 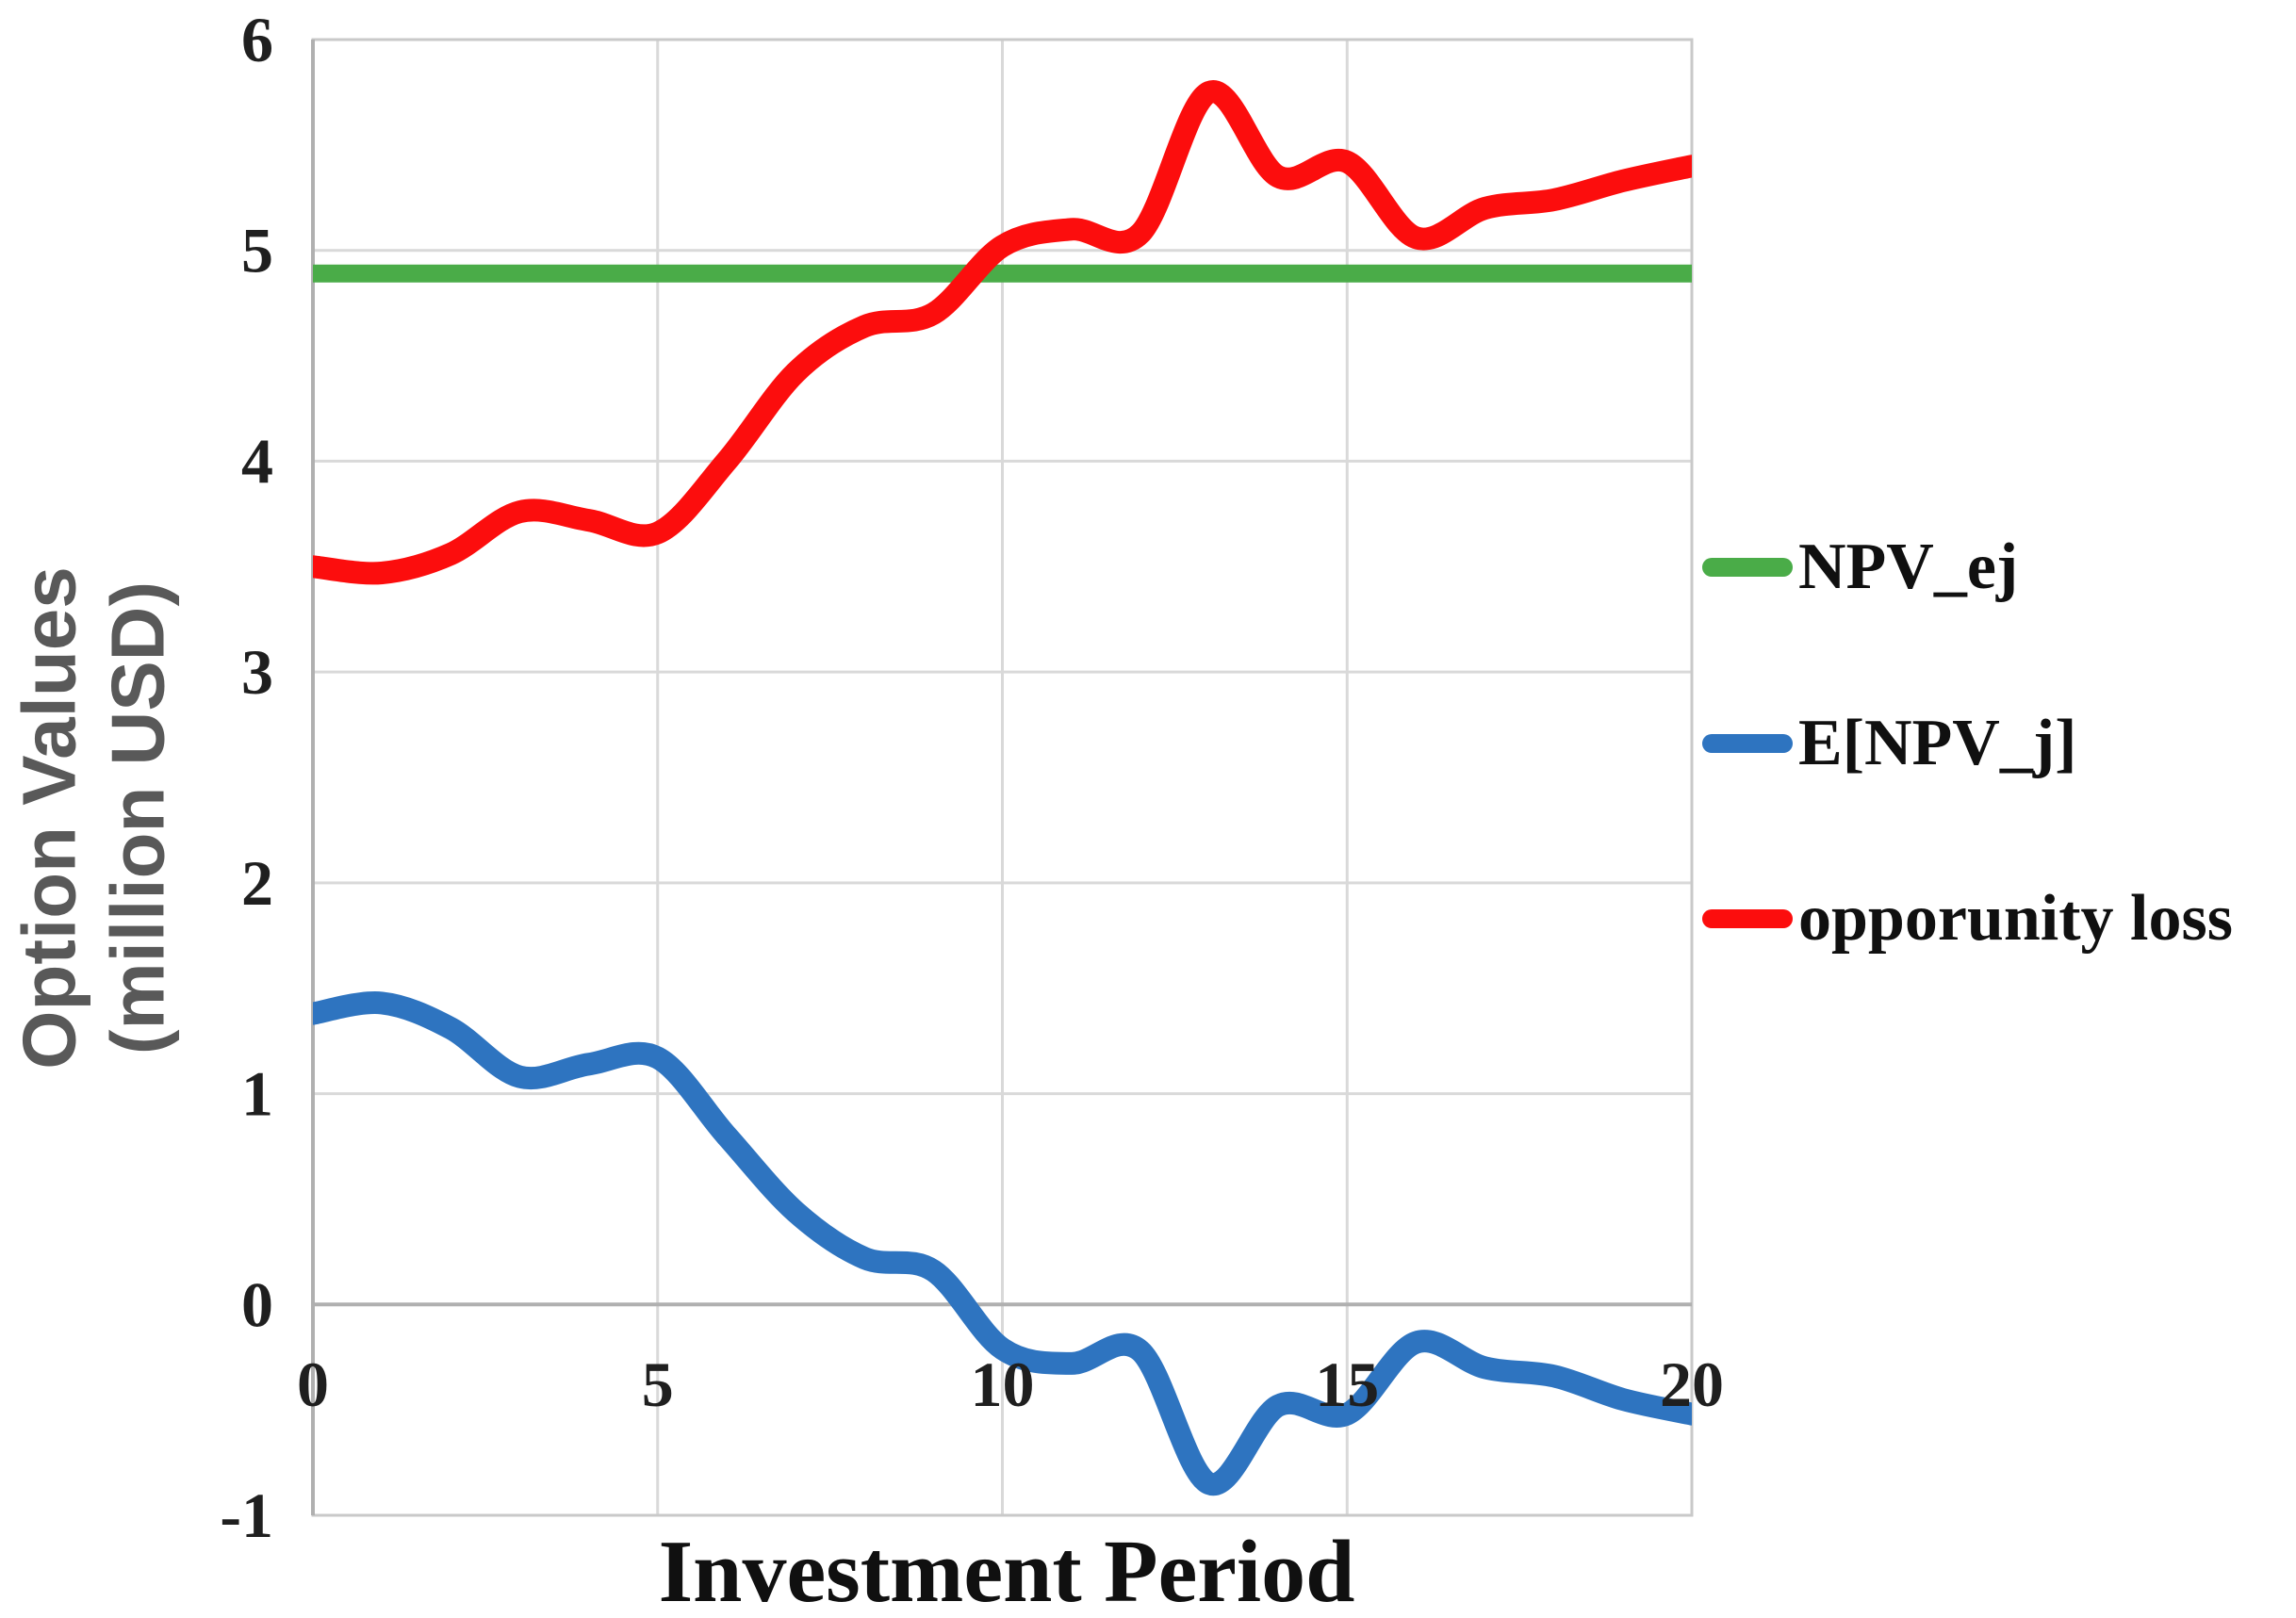 I want to click on x-axis-title: Investment Period, so click(x=1007, y=1570).